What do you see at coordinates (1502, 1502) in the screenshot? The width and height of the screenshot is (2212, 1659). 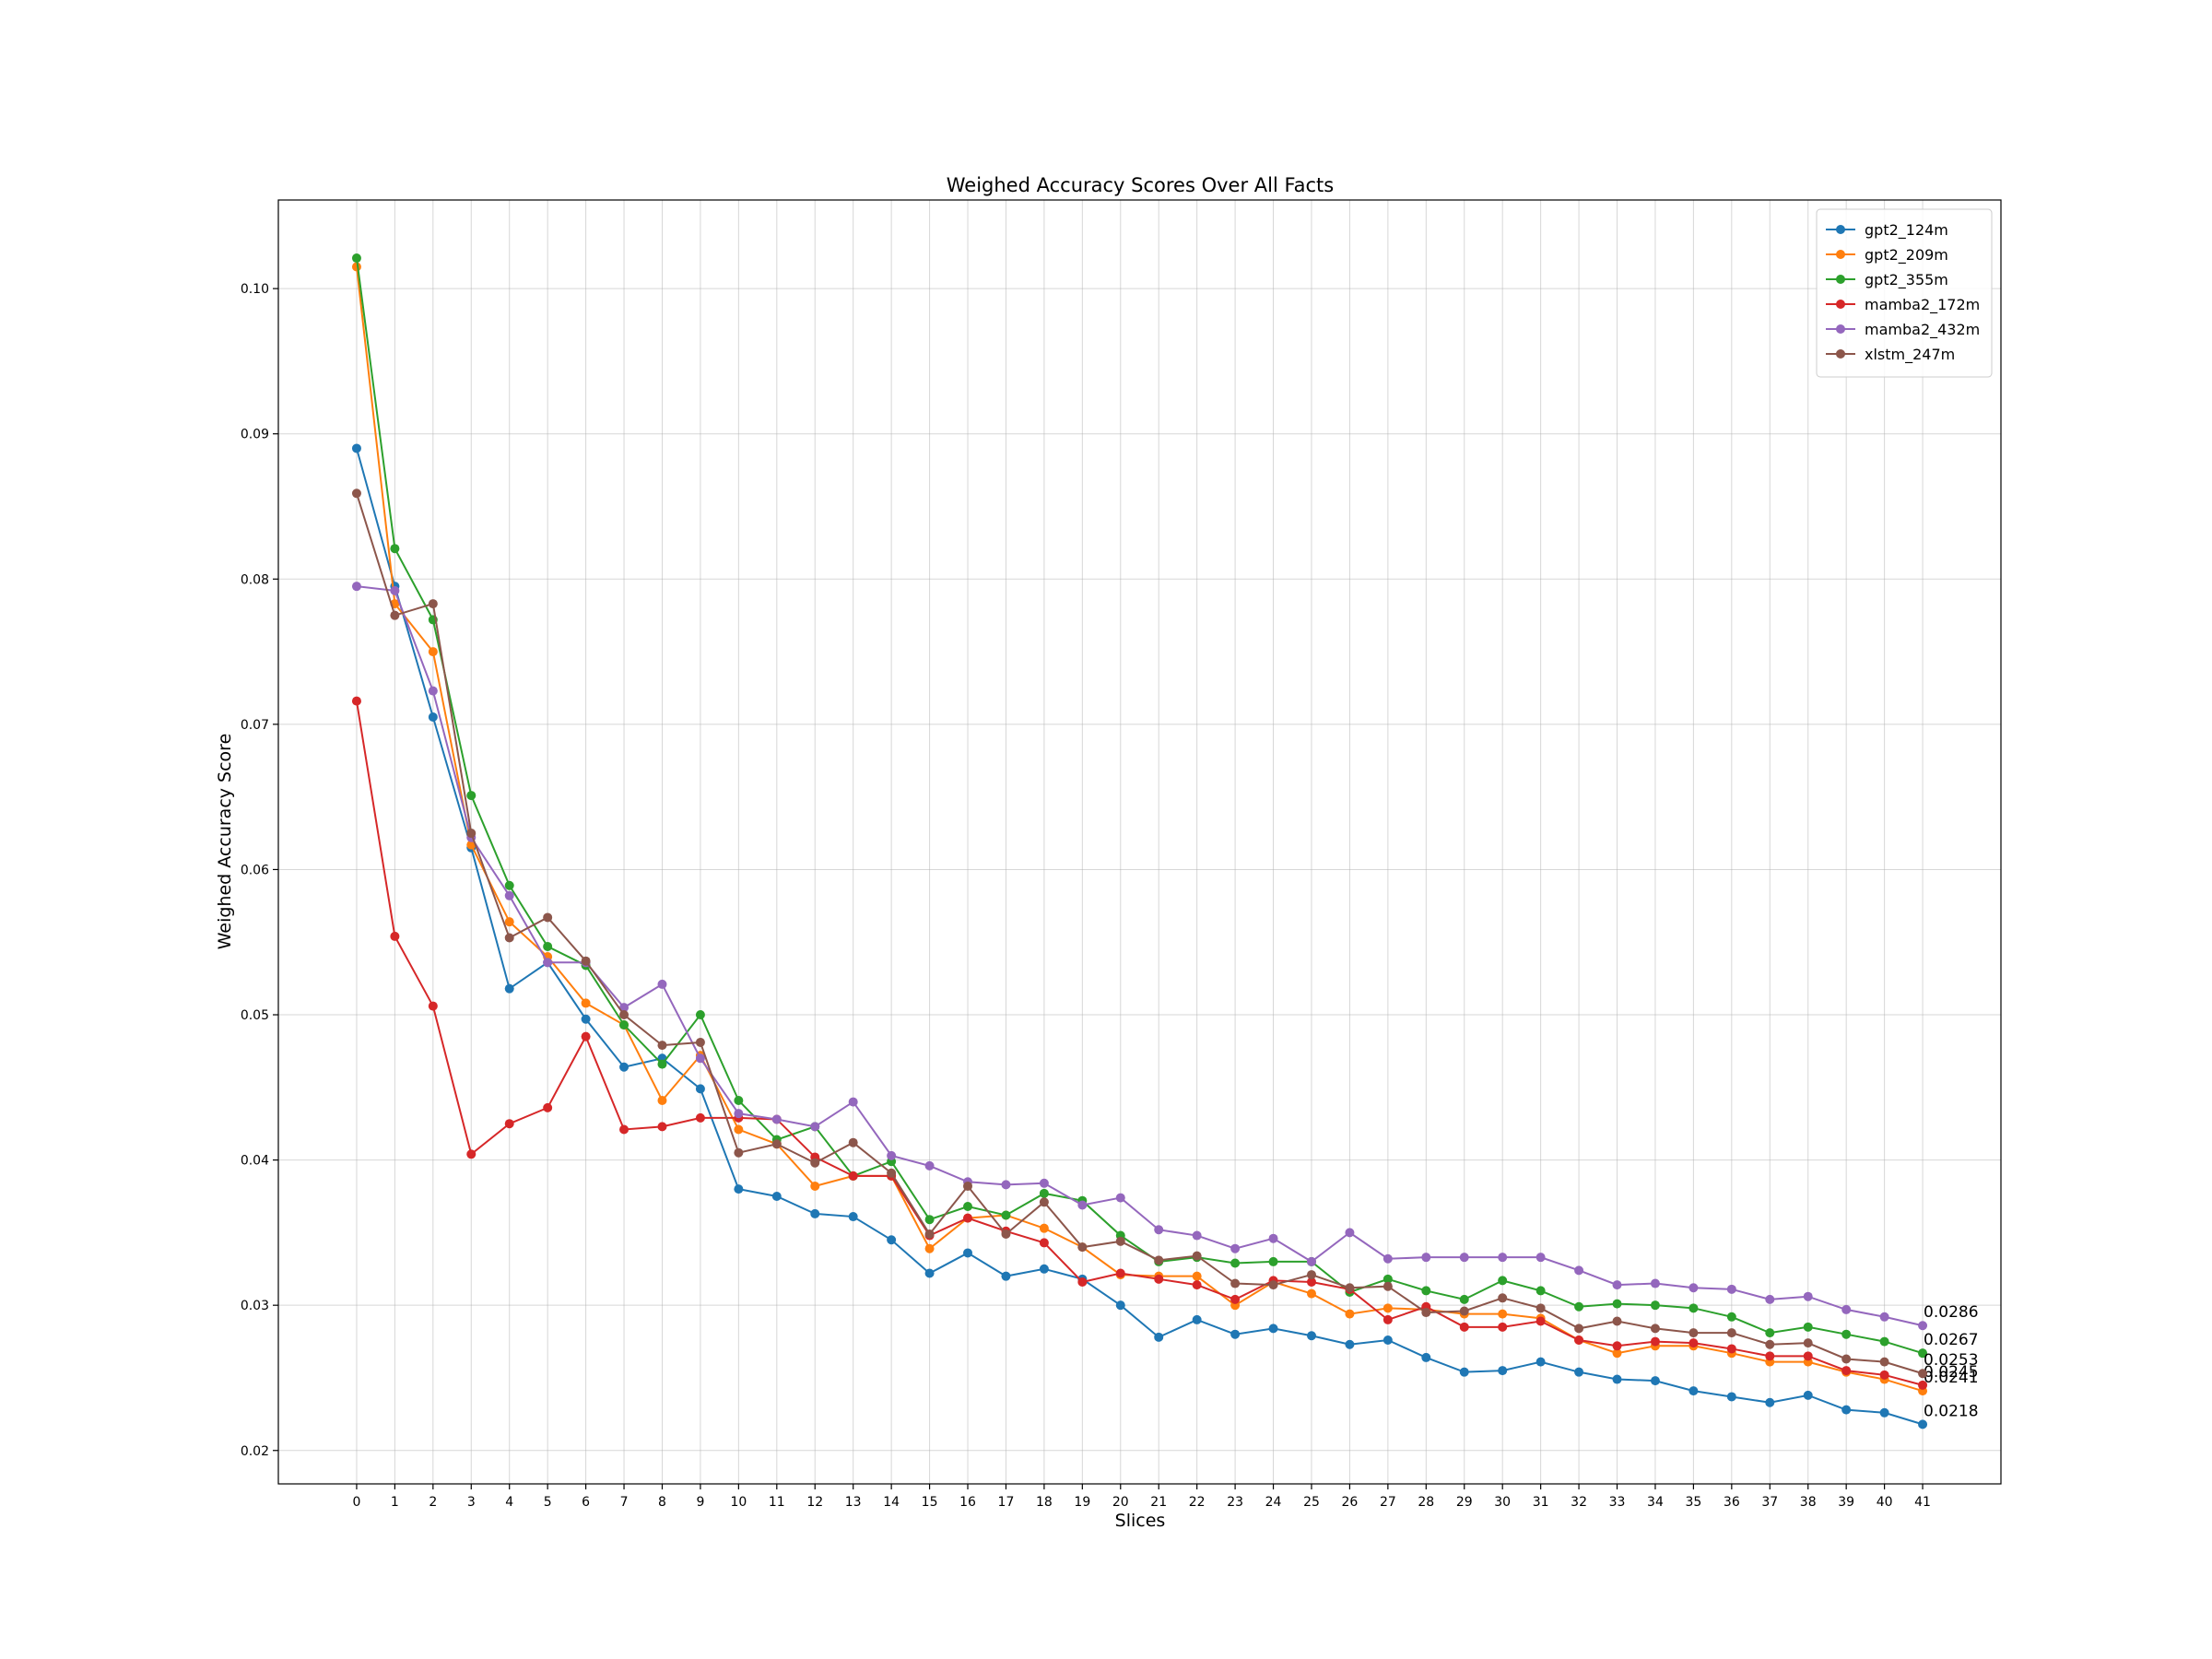 I see `x-tick-label: 30` at bounding box center [1502, 1502].